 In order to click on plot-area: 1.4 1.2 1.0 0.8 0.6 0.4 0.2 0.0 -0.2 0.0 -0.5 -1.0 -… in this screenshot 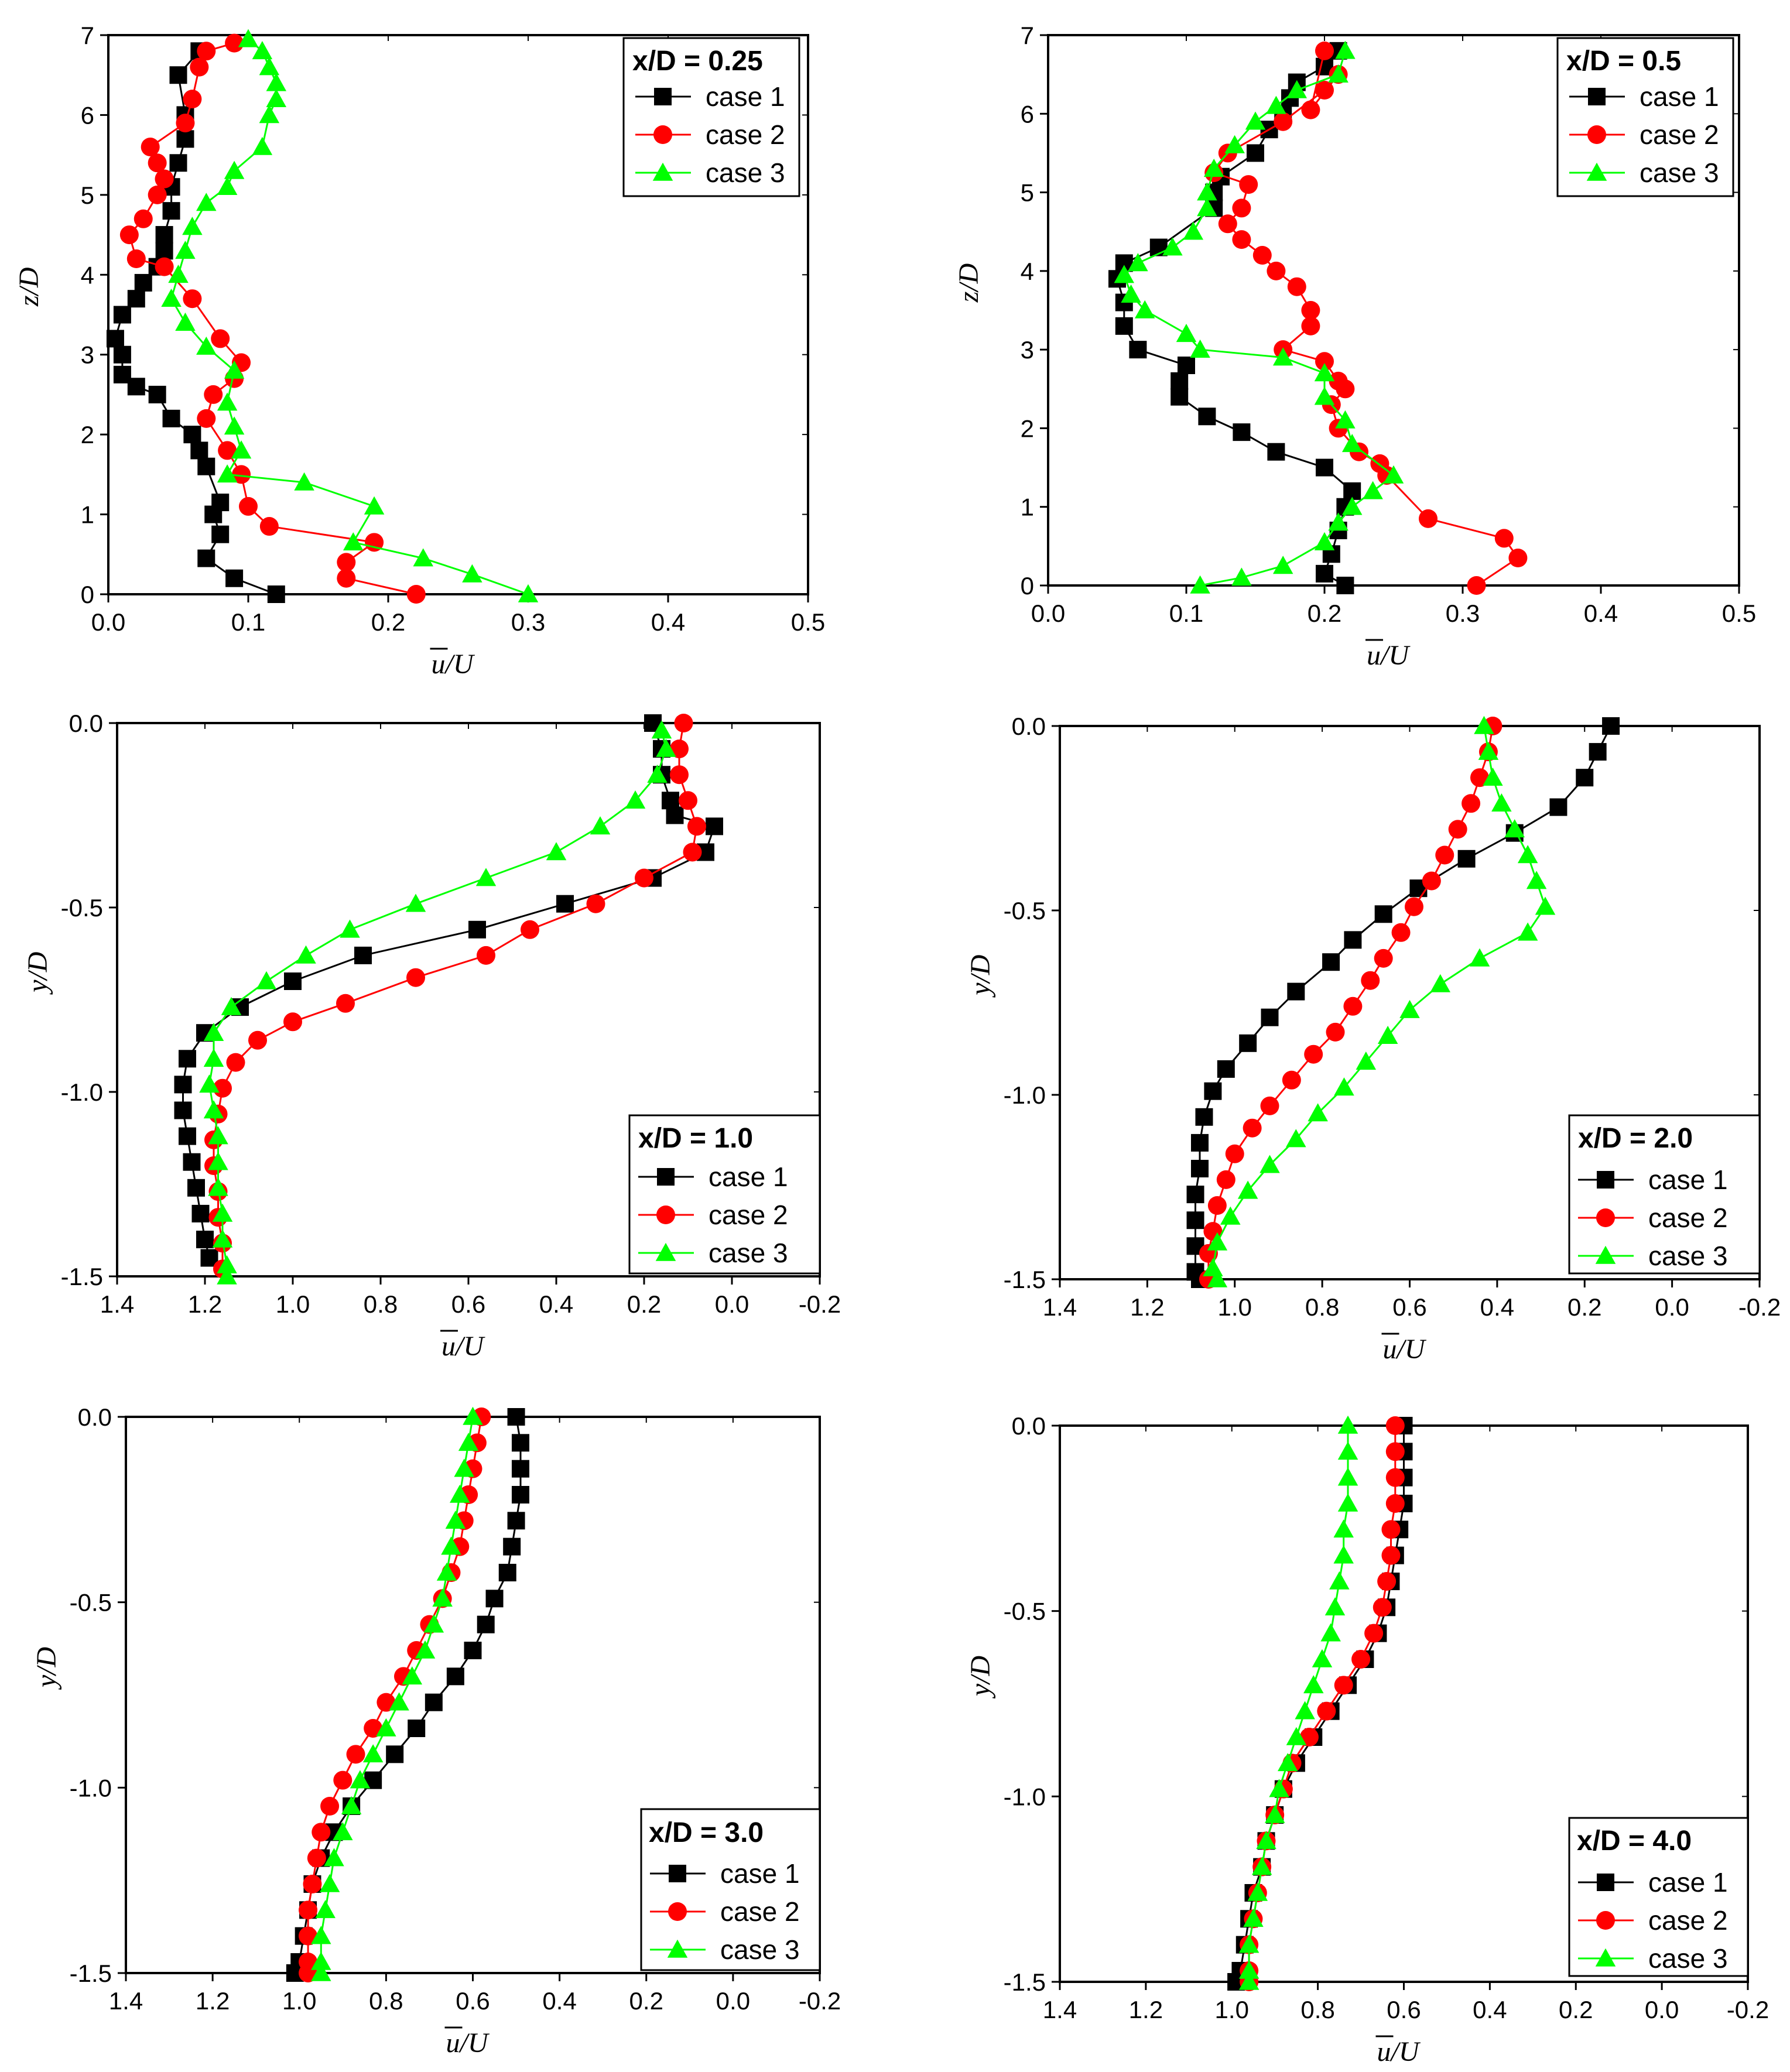, I will do `click(436, 1731)`.